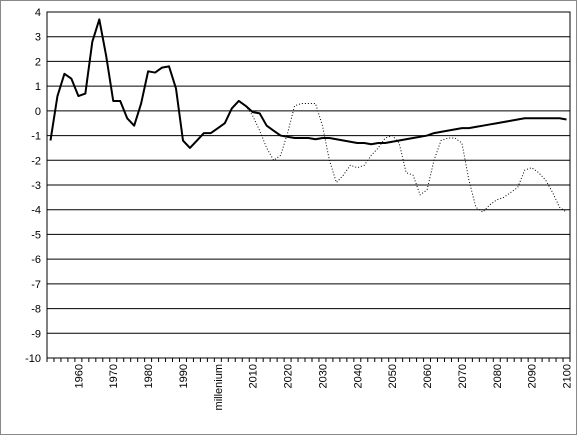  I want to click on x-tick-label: millenium, so click(219, 387).